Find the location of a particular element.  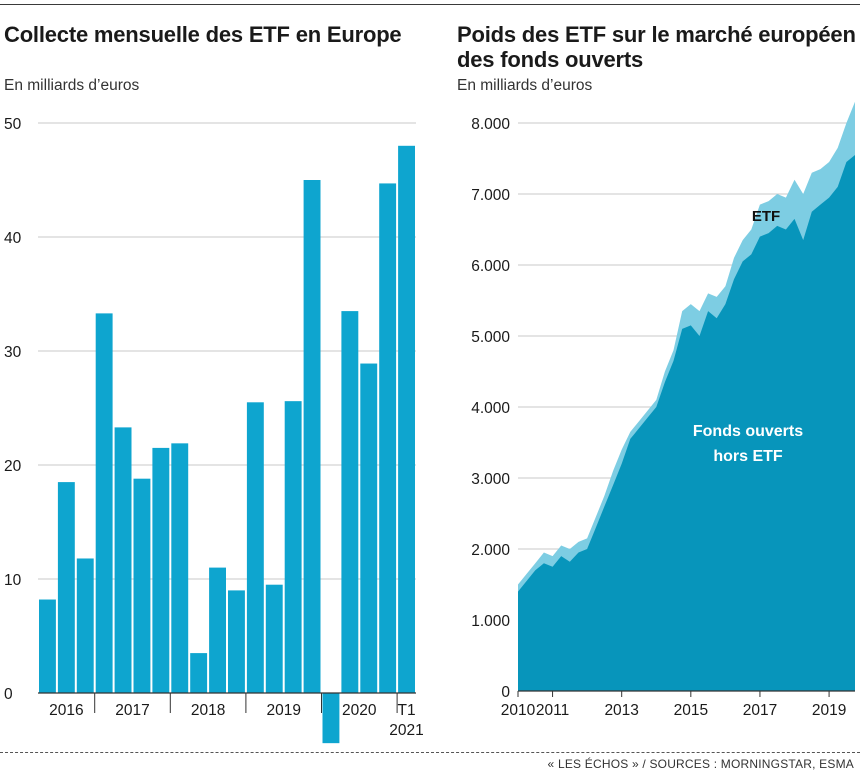

bar-year-label: 2017 is located at coordinates (132, 710).